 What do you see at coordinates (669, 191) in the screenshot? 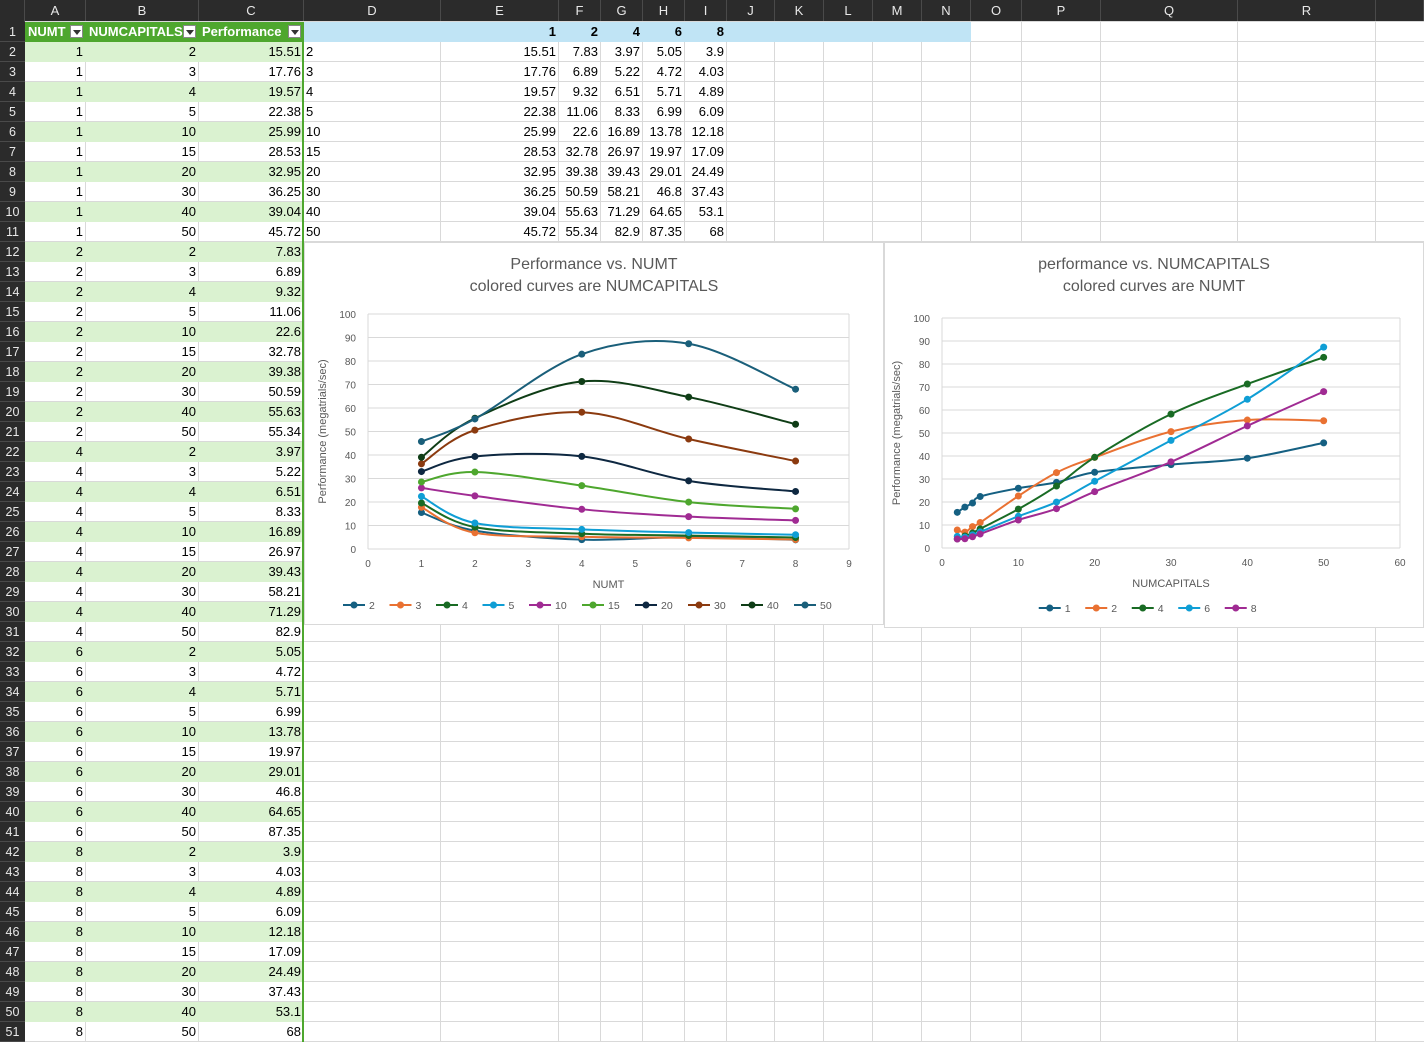
I see `pivot-cell: 46.8` at bounding box center [669, 191].